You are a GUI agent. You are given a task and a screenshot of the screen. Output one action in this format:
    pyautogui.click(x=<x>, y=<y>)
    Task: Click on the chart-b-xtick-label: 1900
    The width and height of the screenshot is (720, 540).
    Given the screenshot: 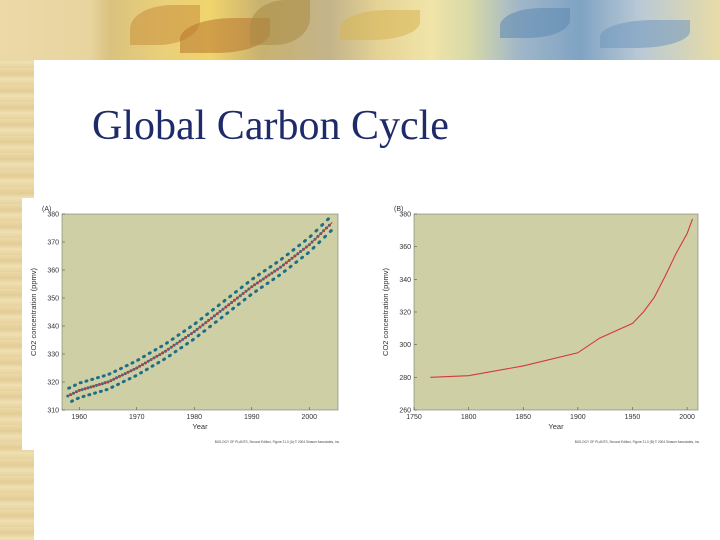 What is the action you would take?
    pyautogui.click(x=578, y=417)
    